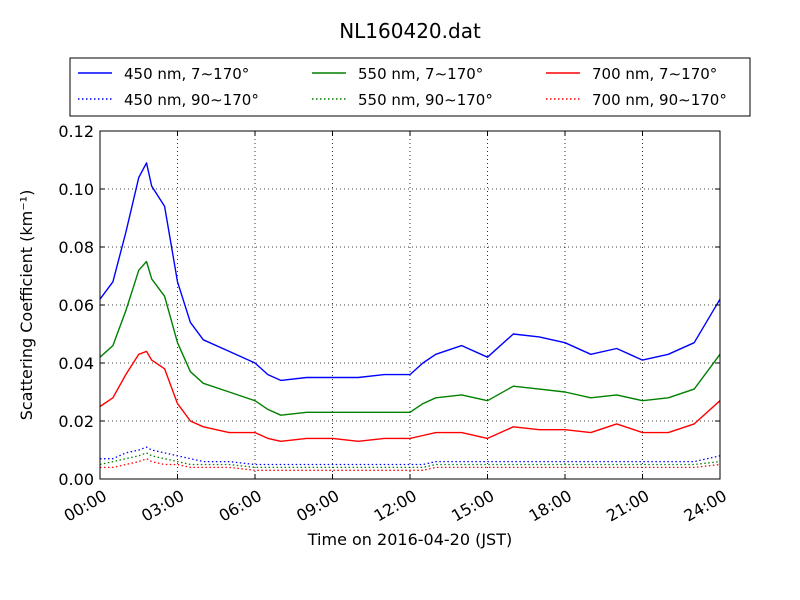  Describe the element at coordinates (76, 421) in the screenshot. I see `y-tick-label: 0.02` at that location.